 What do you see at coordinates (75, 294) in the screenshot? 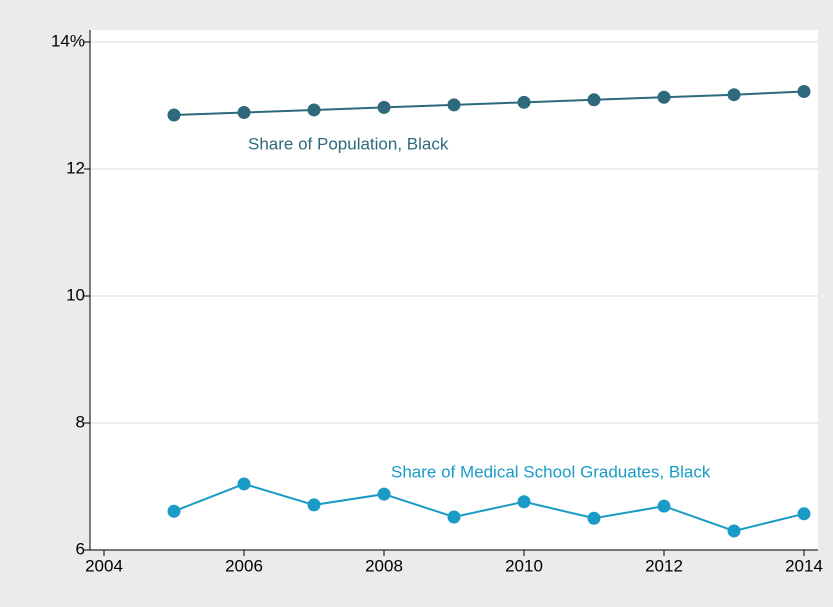
I see `y-tick-label: 10` at bounding box center [75, 294].